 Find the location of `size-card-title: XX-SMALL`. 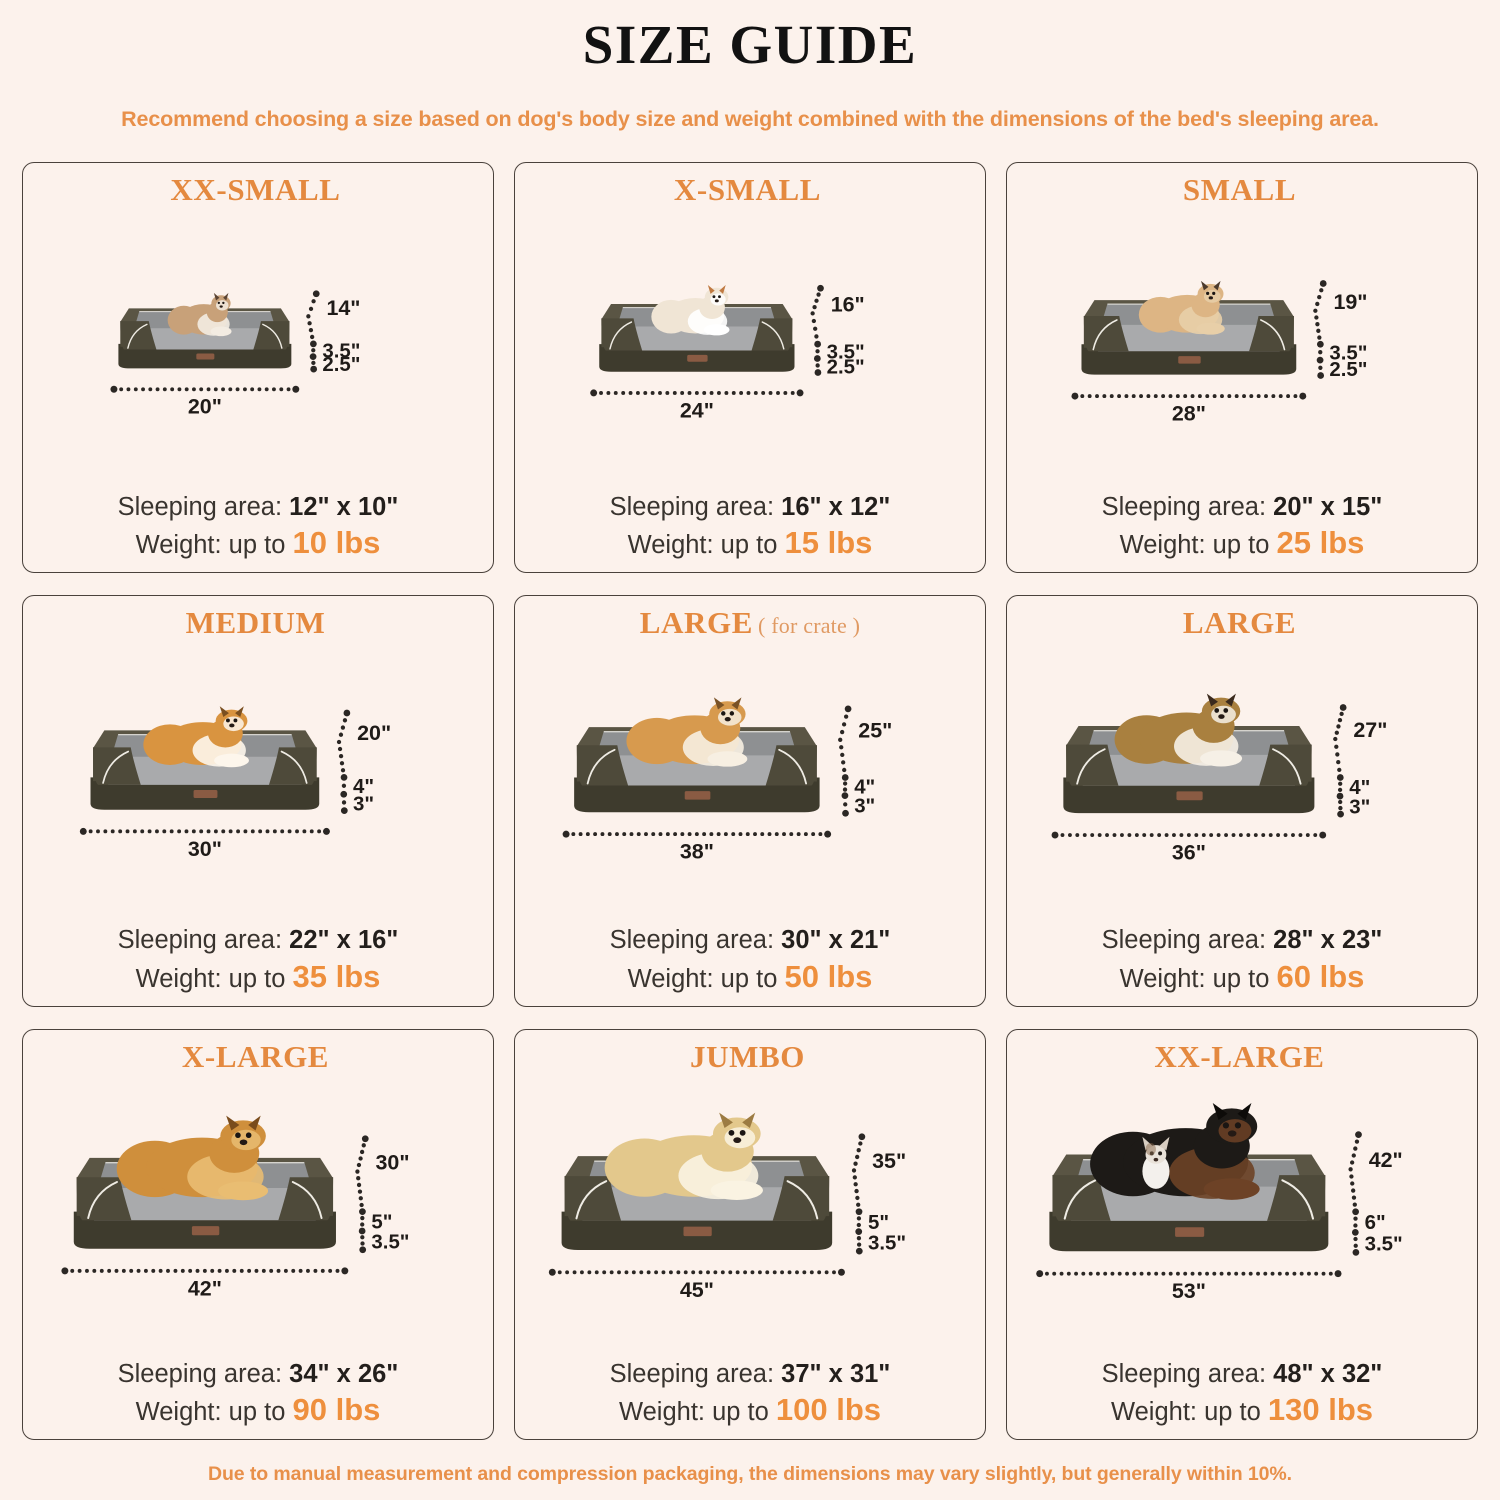

size-card-title: XX-SMALL is located at coordinates (257, 190).